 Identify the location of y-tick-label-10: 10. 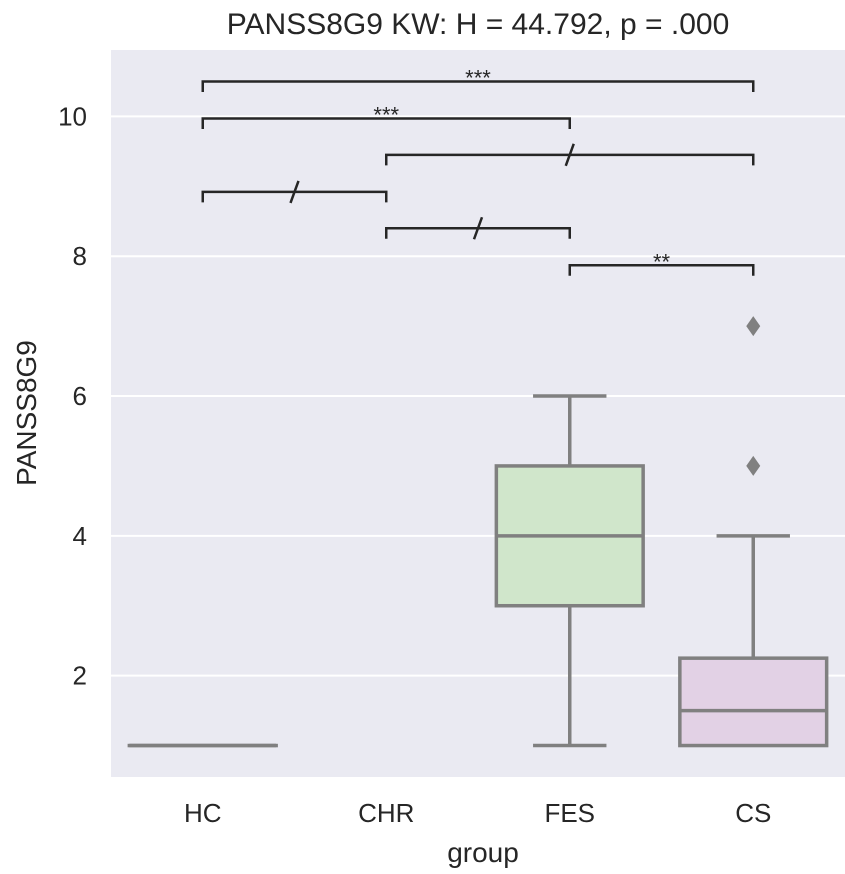
(72, 116).